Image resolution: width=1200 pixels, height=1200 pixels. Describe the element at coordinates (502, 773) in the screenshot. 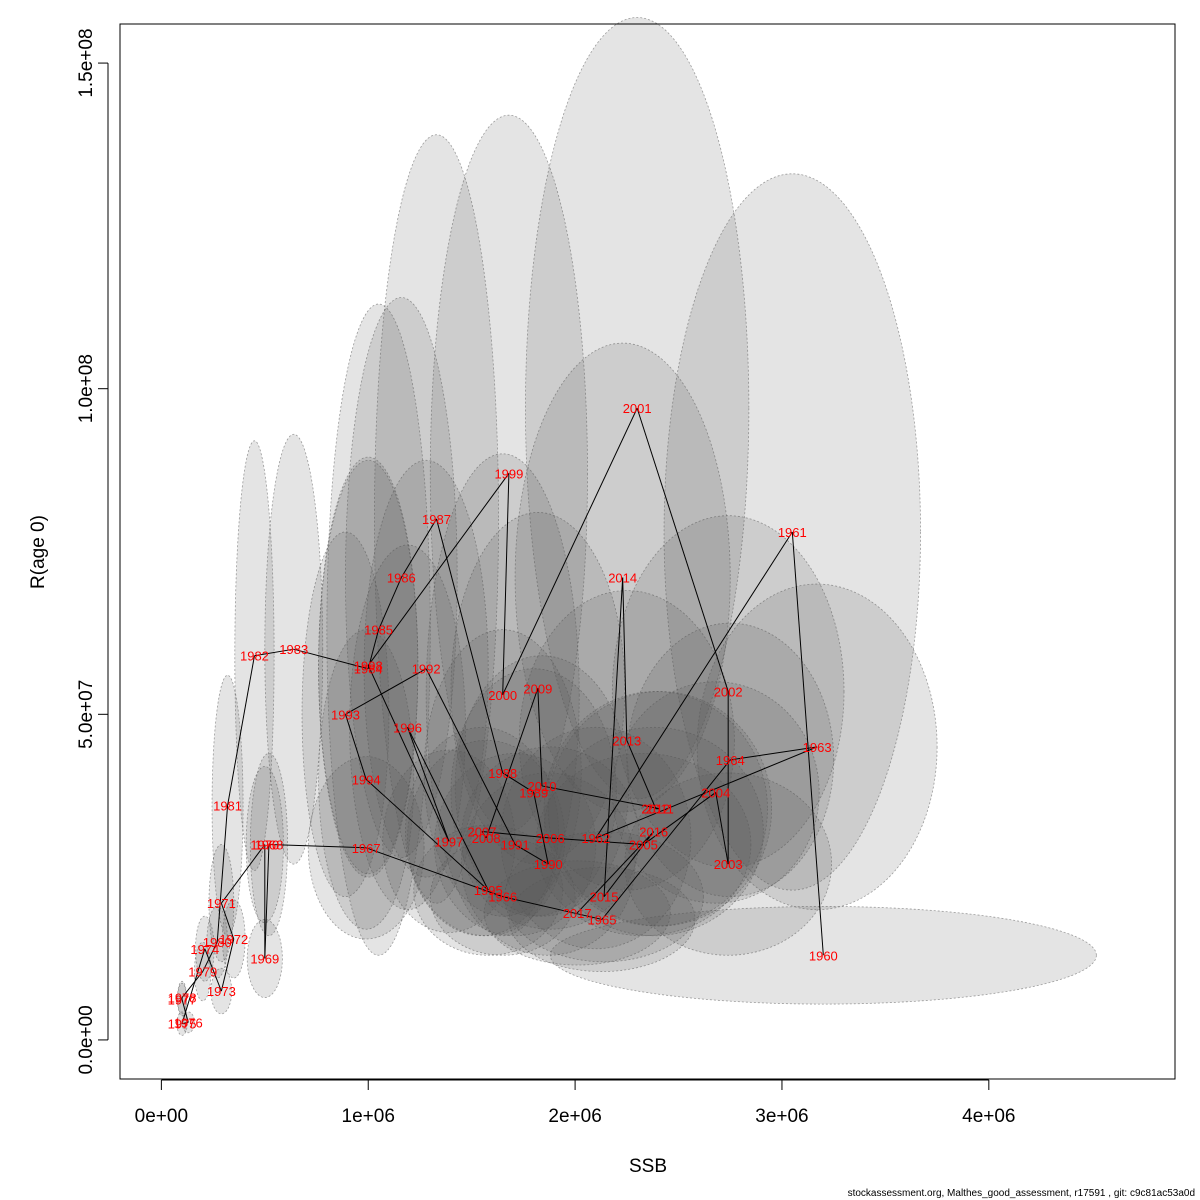

I see `year-label-1988: 1988` at that location.